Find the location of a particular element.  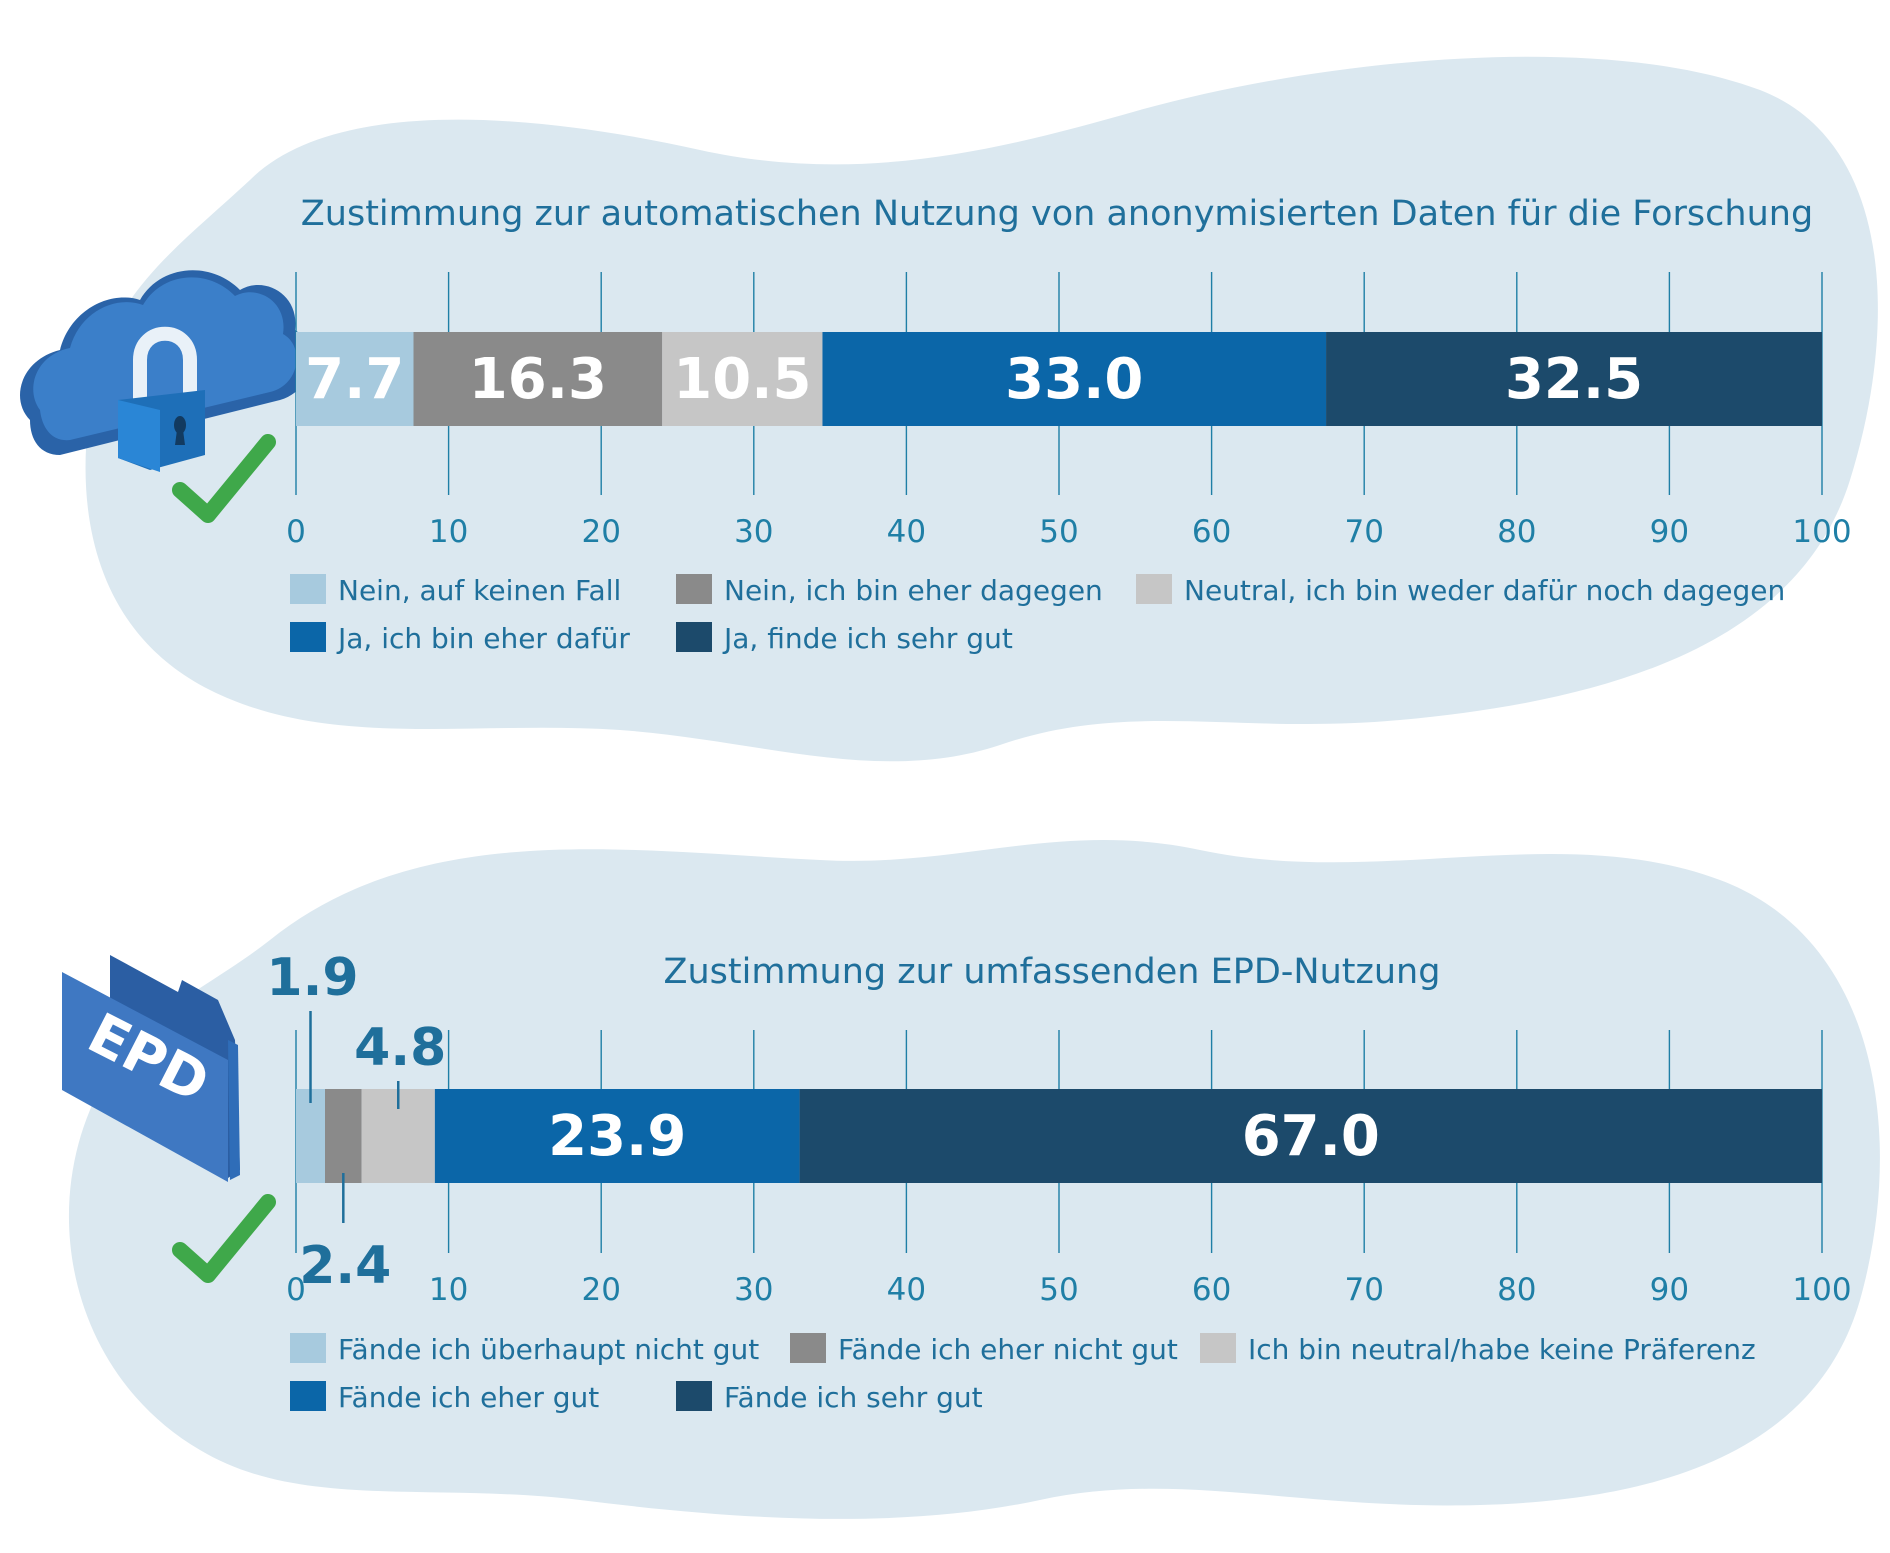

data-label: 16.3 is located at coordinates (538, 379).